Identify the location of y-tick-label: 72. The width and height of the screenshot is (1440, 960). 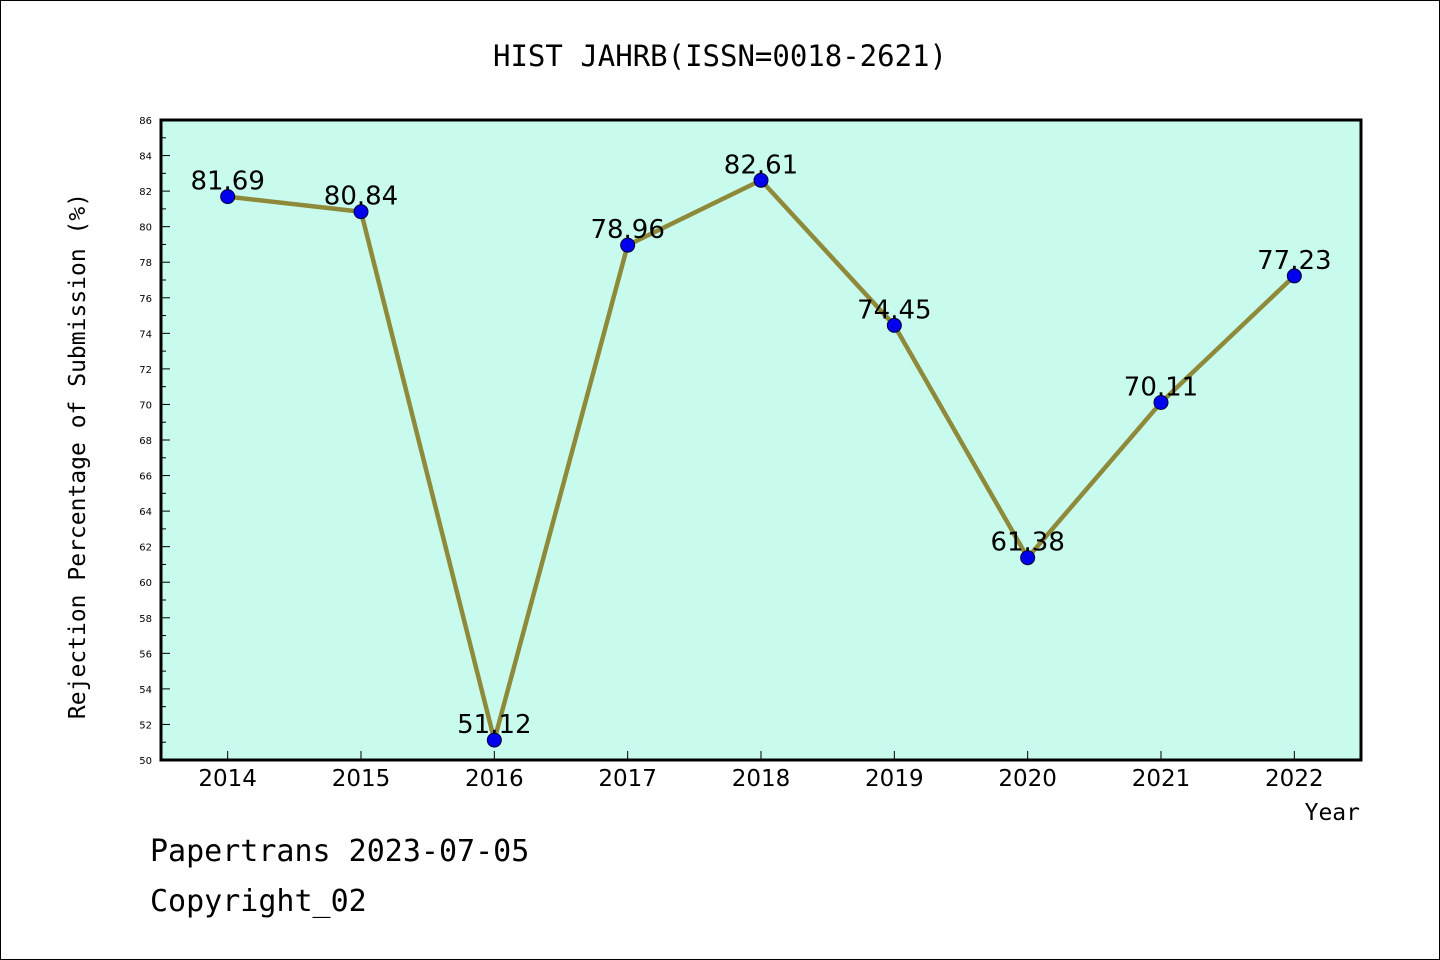
(145, 370).